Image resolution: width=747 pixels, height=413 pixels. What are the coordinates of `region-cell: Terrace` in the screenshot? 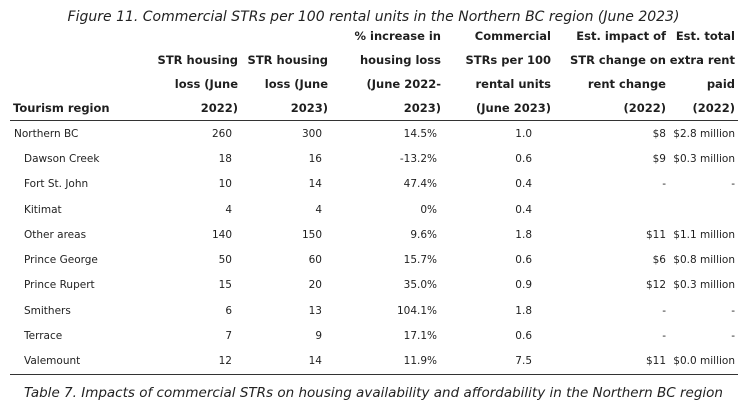 It's located at (43, 336).